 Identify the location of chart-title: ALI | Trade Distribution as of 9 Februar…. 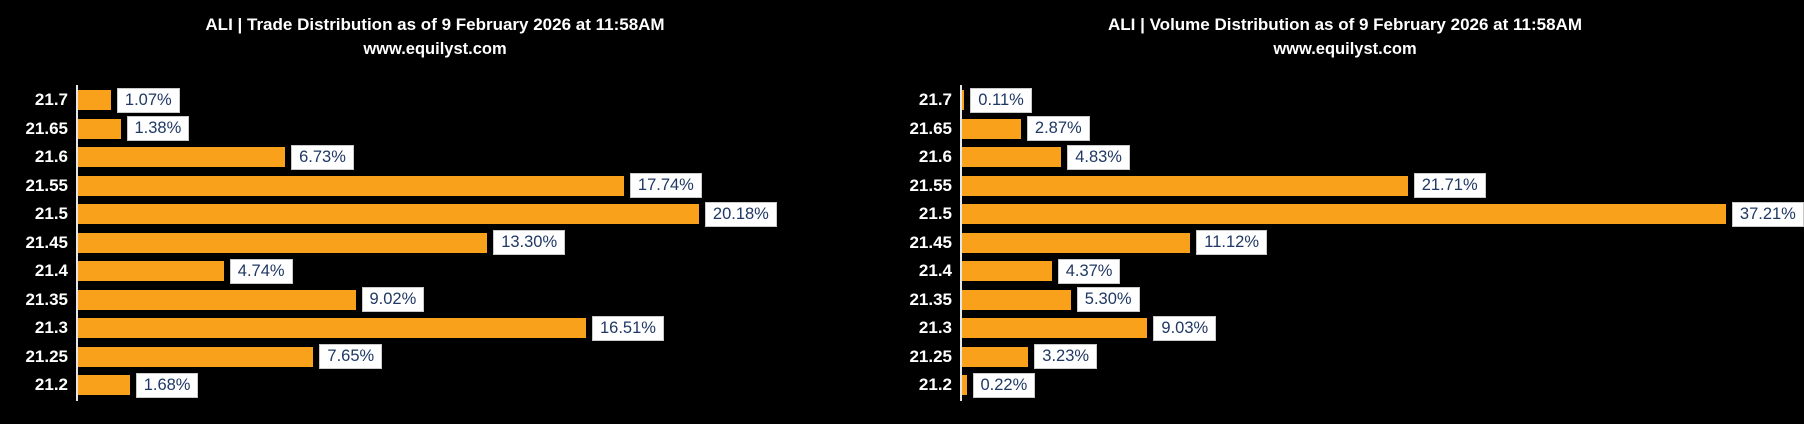
(435, 24).